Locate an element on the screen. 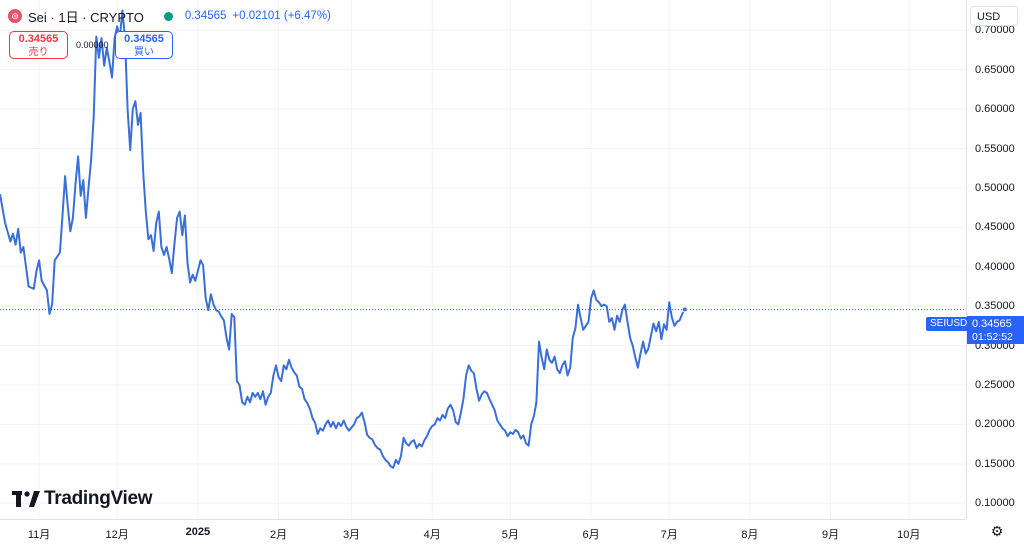 This screenshot has height=544, width=1024. bar-countdown: 01:52:52 is located at coordinates (992, 337).